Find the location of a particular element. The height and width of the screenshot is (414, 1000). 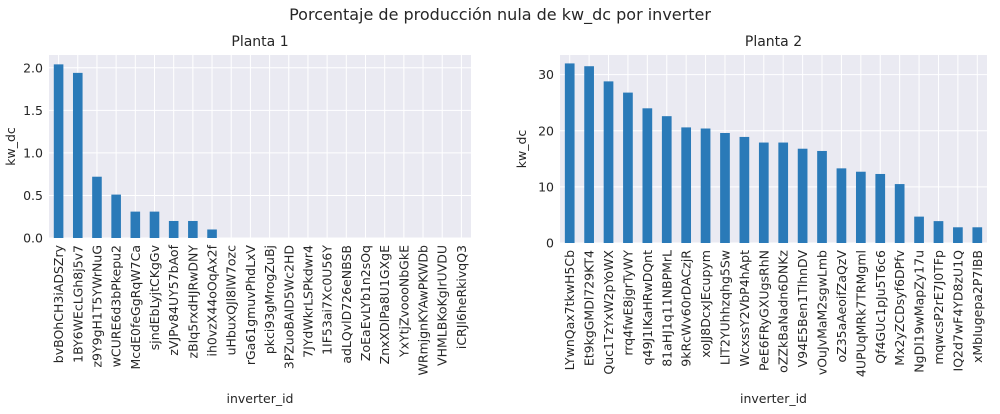

x-tick-label: wCURE6d3bPkepu2 is located at coordinates (116, 306).